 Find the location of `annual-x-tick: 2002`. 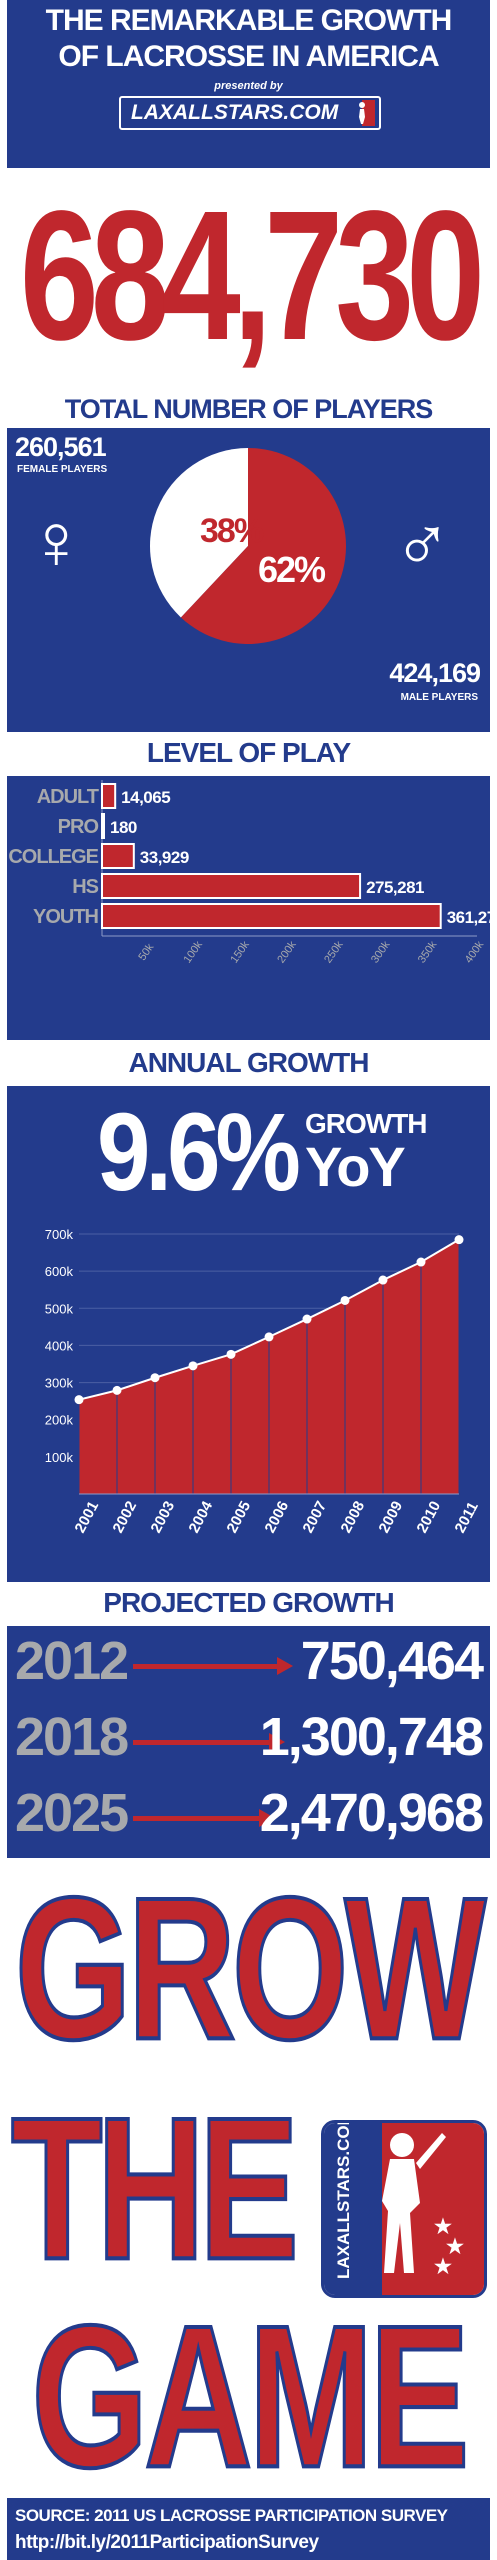

annual-x-tick: 2002 is located at coordinates (125, 1516).